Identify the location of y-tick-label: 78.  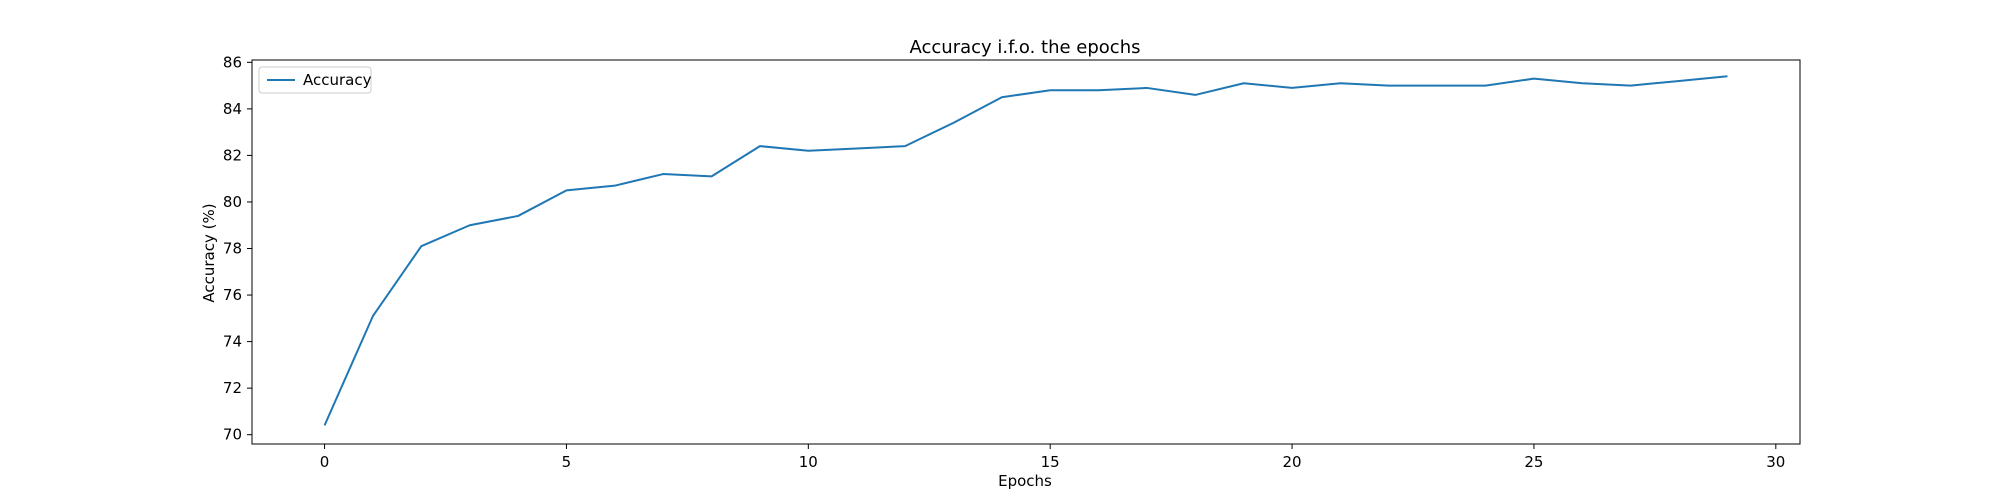
(232, 249).